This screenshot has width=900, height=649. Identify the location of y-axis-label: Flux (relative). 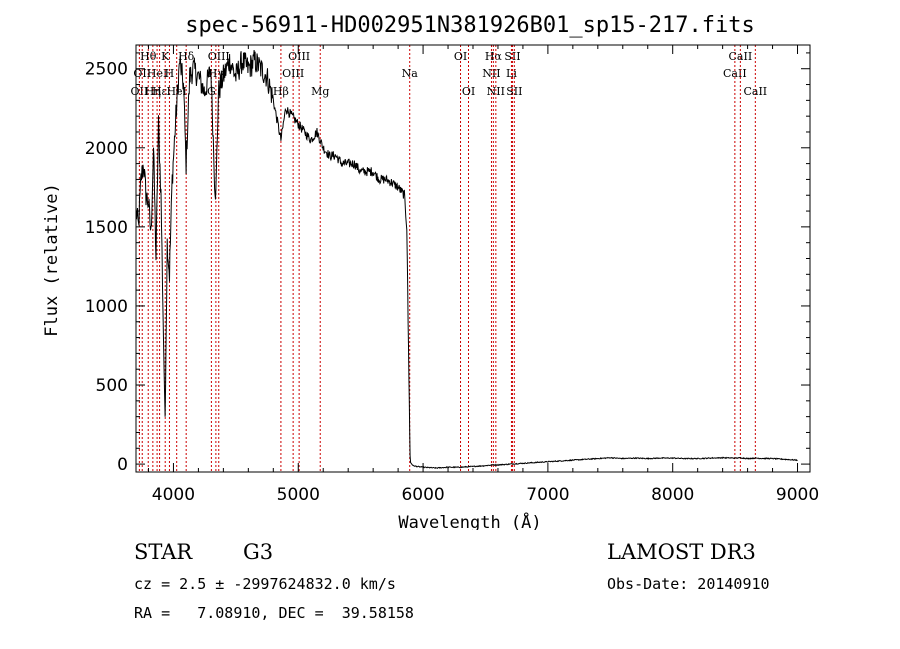
(52, 260).